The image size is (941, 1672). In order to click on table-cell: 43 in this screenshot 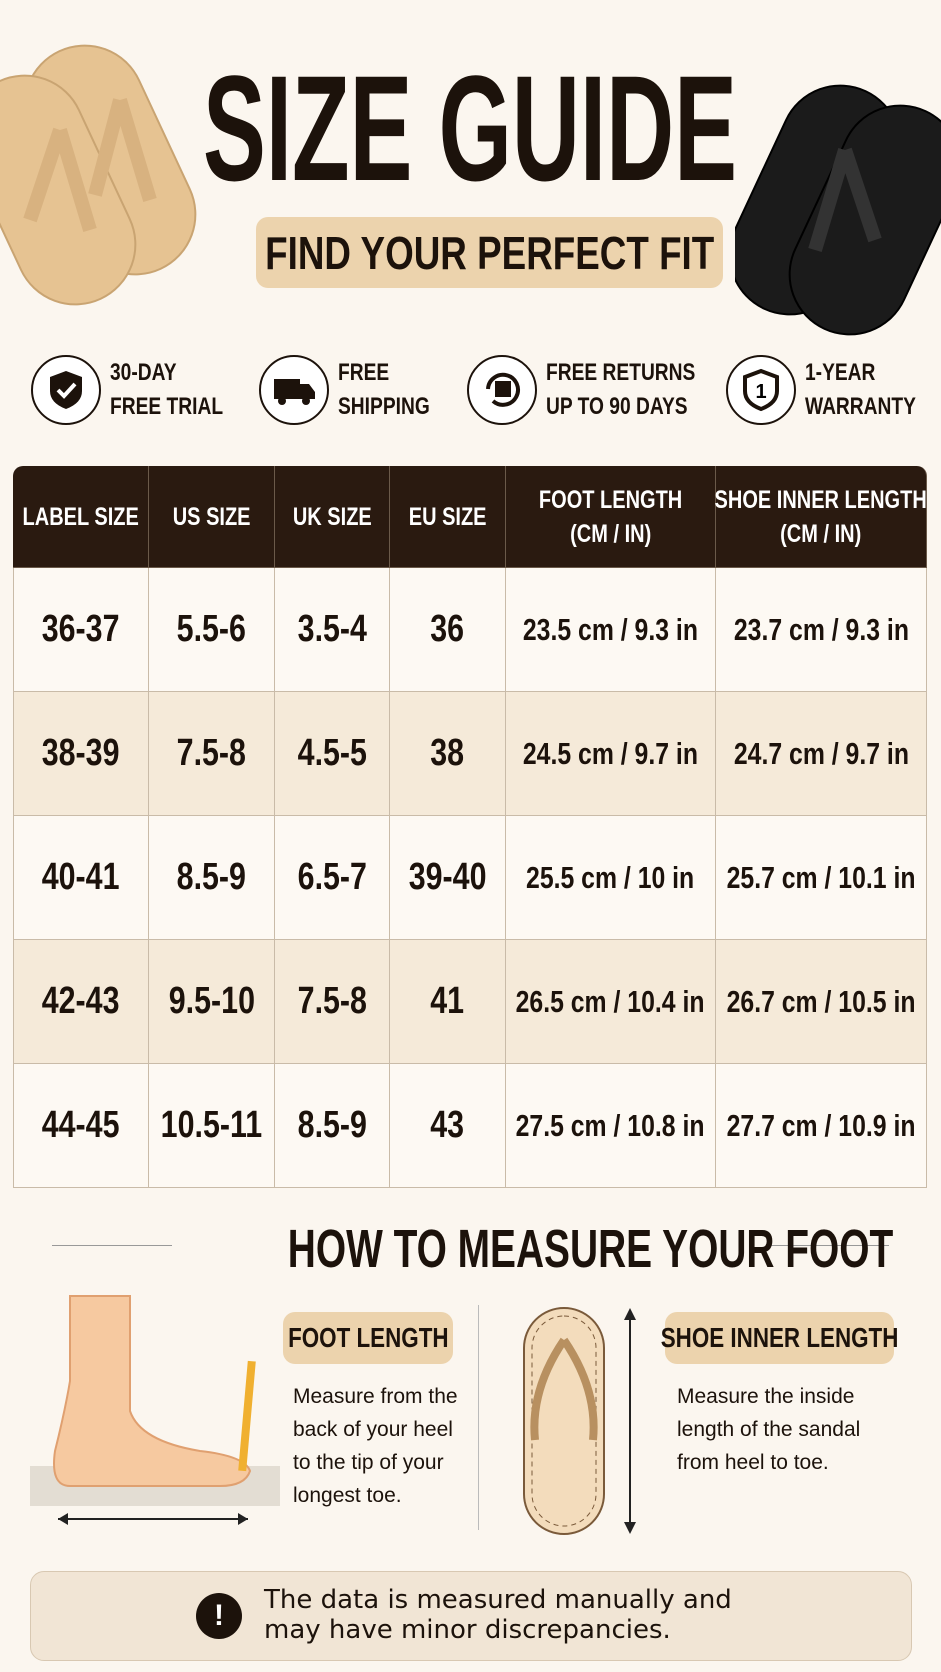, I will do `click(448, 1126)`.